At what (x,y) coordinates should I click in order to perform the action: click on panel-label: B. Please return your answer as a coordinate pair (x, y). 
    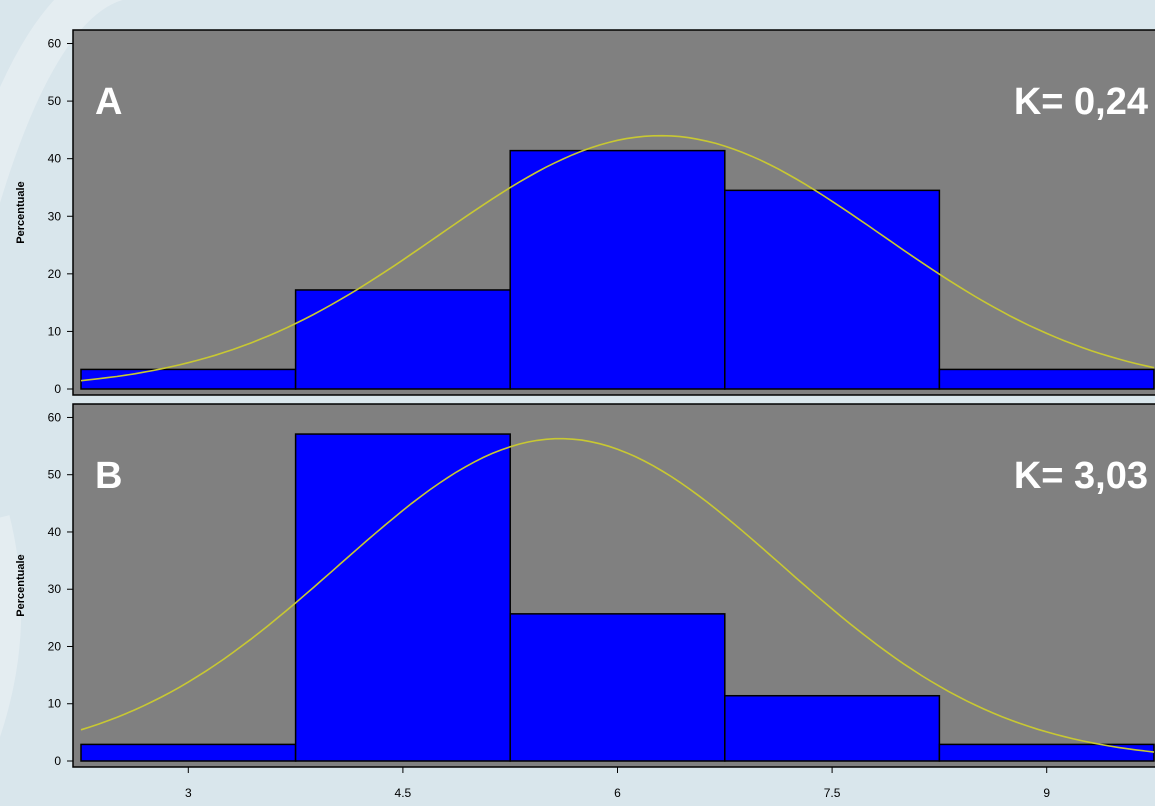
    Looking at the image, I should click on (108, 476).